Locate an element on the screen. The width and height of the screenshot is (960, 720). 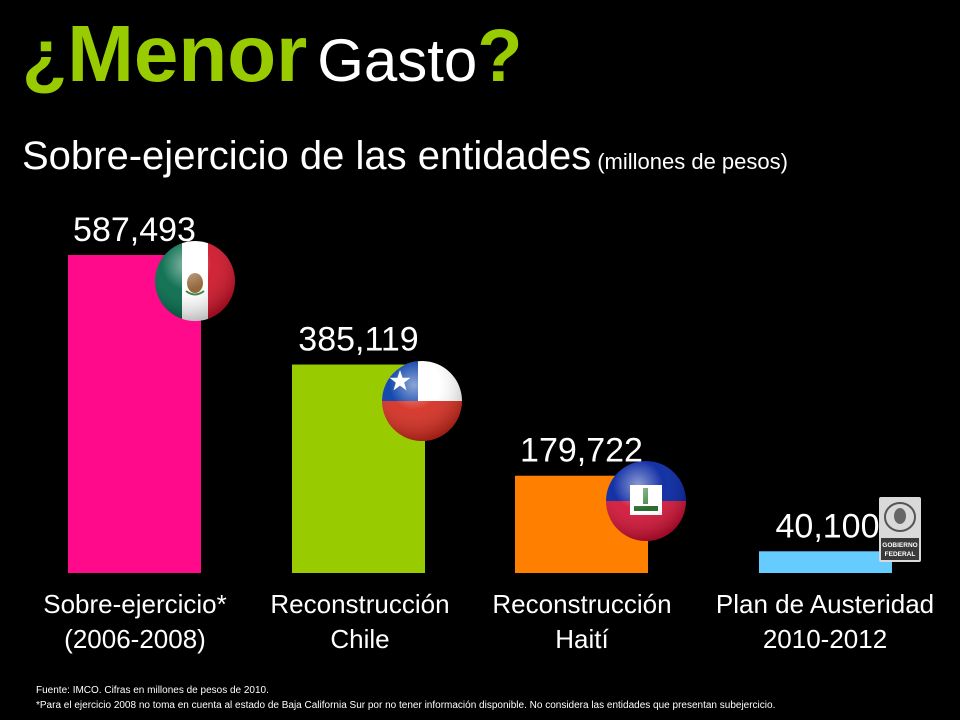
category-label-1-line-1: Sobre-ejercicio* is located at coordinates (135, 604).